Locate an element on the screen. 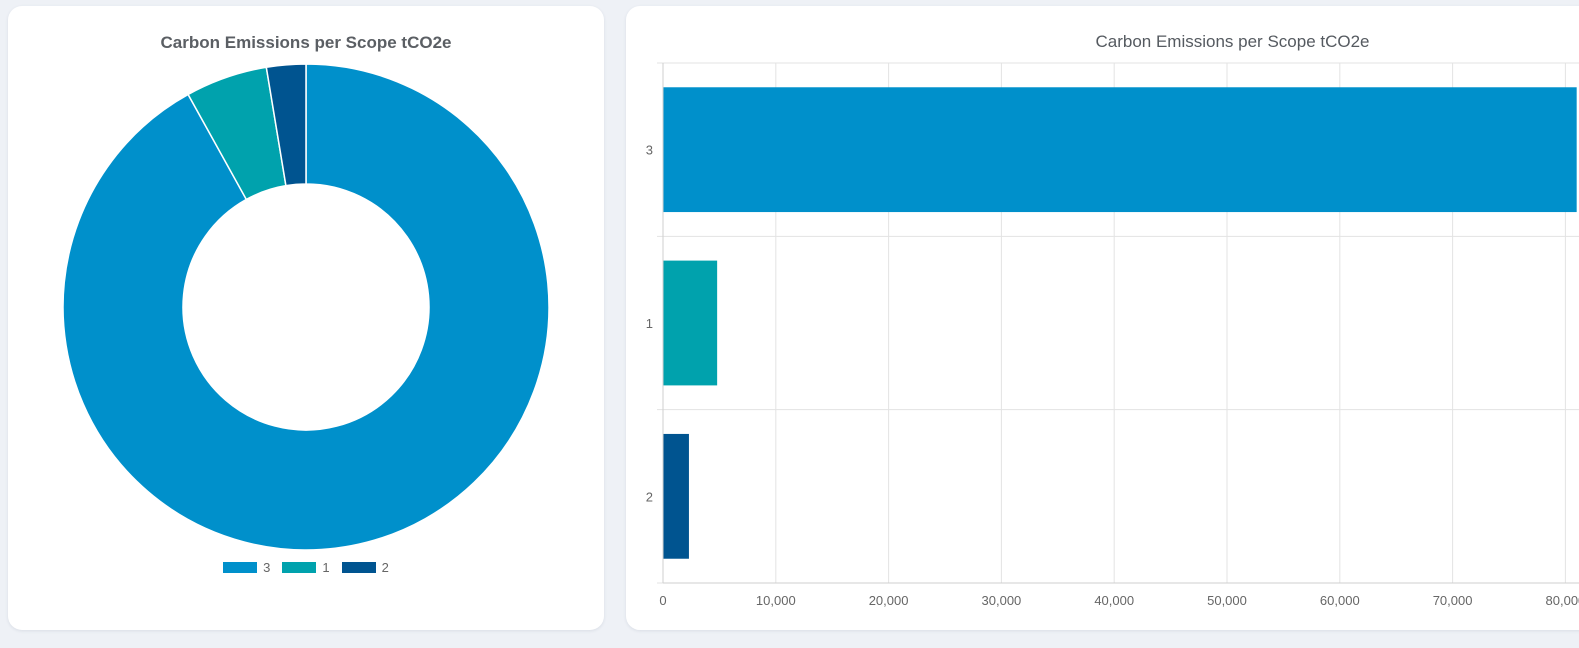  legend-item-2: 2 is located at coordinates (365, 567).